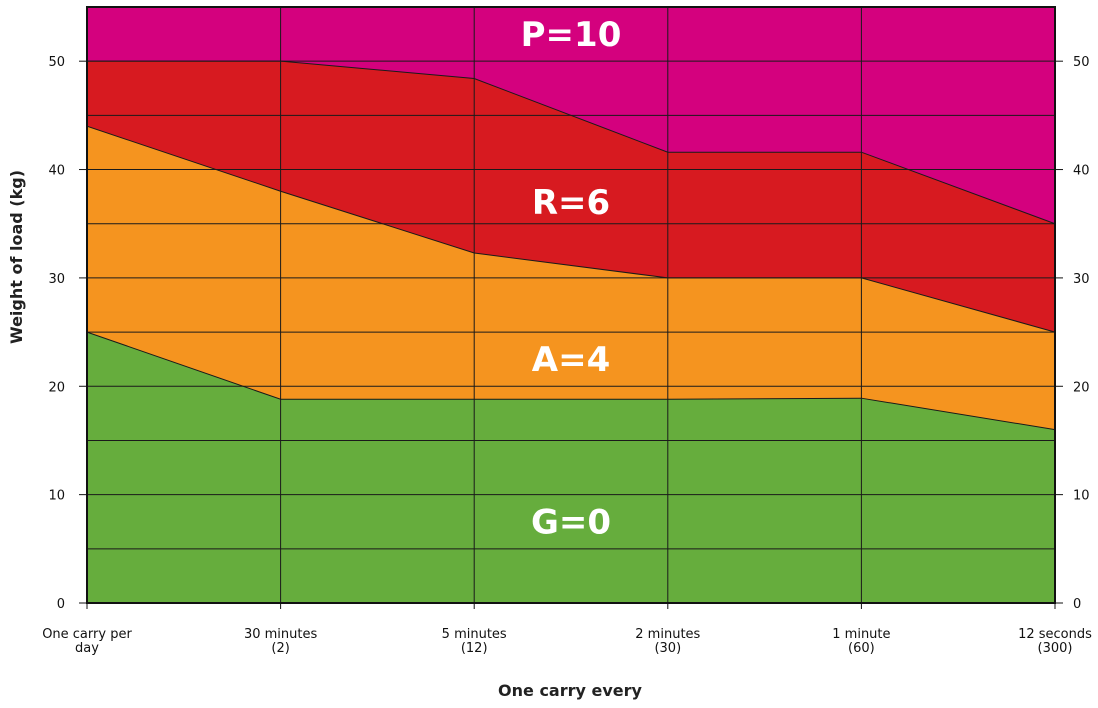 This screenshot has width=1098, height=708. I want to click on x-tick-label: 12 seconds (300), so click(1055, 641).